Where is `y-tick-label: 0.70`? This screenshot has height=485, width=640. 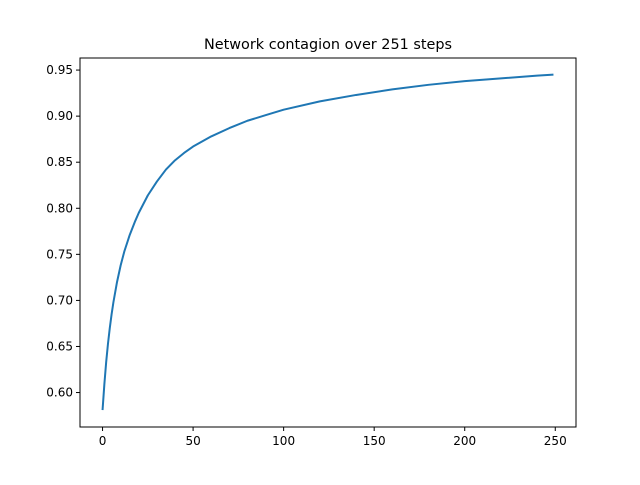
y-tick-label: 0.70 is located at coordinates (59, 300).